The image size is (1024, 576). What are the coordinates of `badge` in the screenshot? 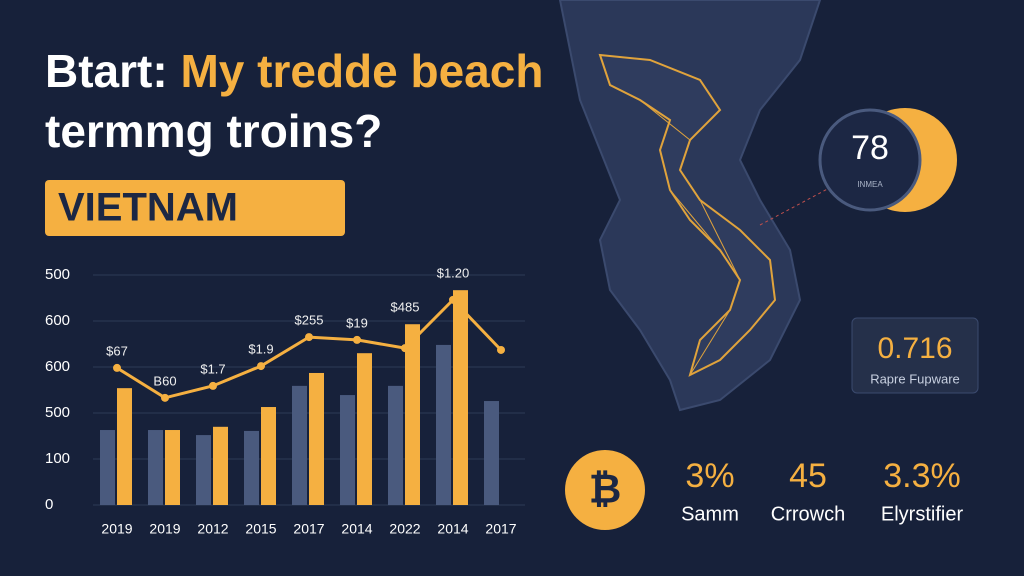 It's located at (195, 208).